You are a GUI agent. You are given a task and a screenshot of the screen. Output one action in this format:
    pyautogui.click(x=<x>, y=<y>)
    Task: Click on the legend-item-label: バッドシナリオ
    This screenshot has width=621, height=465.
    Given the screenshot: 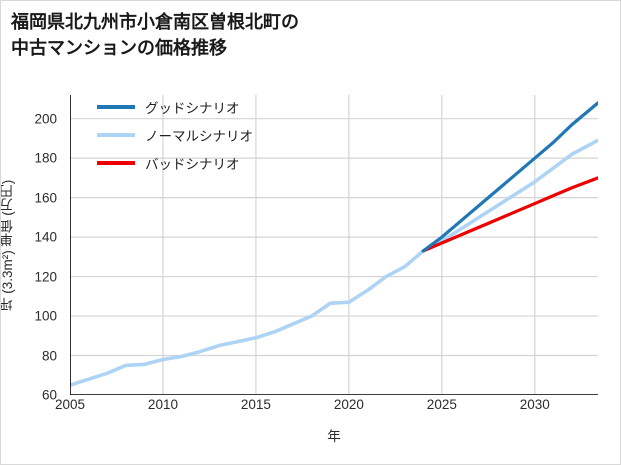 What is the action you would take?
    pyautogui.click(x=192, y=164)
    